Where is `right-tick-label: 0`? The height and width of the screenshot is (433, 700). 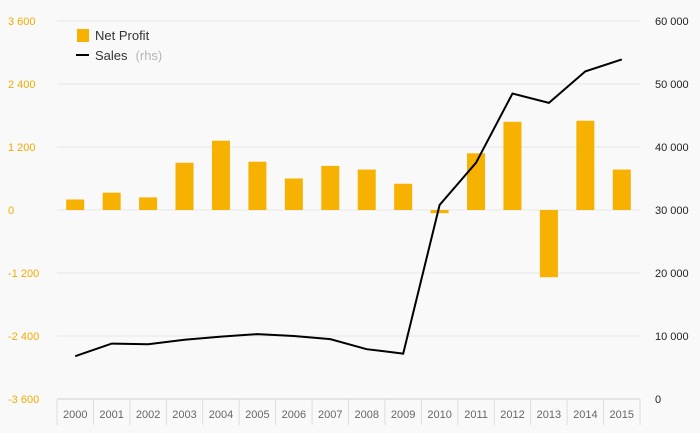 right-tick-label: 0 is located at coordinates (658, 400).